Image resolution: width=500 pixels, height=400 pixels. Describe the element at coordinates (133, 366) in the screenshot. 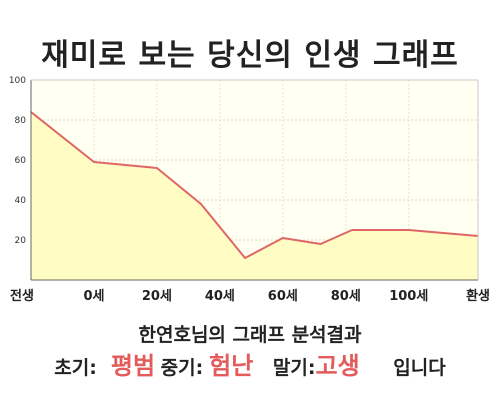

I see `early-value: 평범` at that location.